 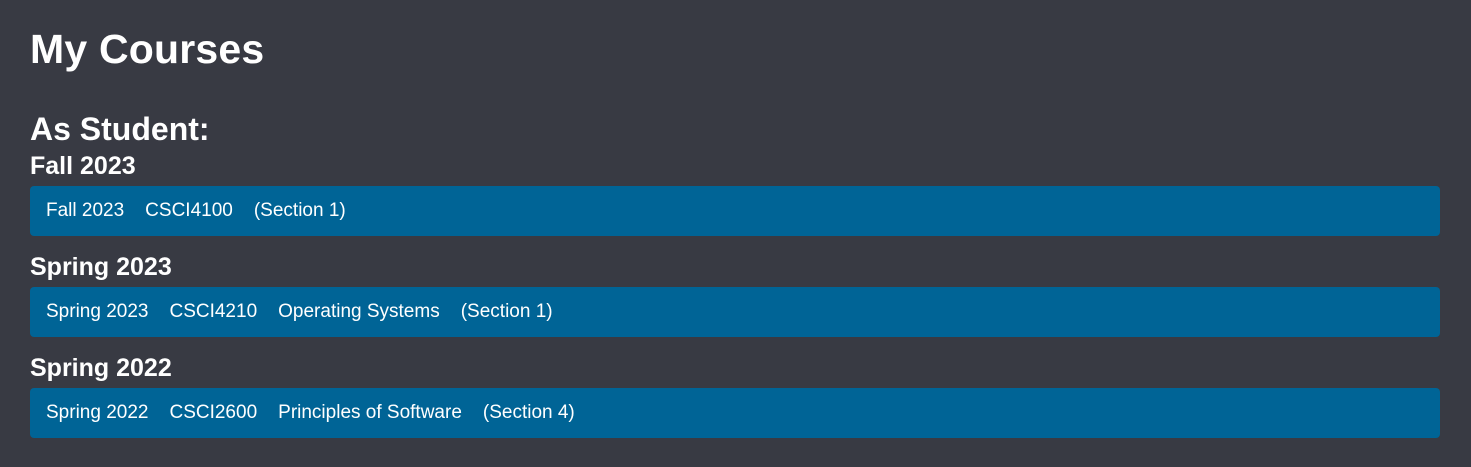 I want to click on course-row-csci4100: Fall 2023 CSCI4100 (Section 1), so click(x=735, y=211).